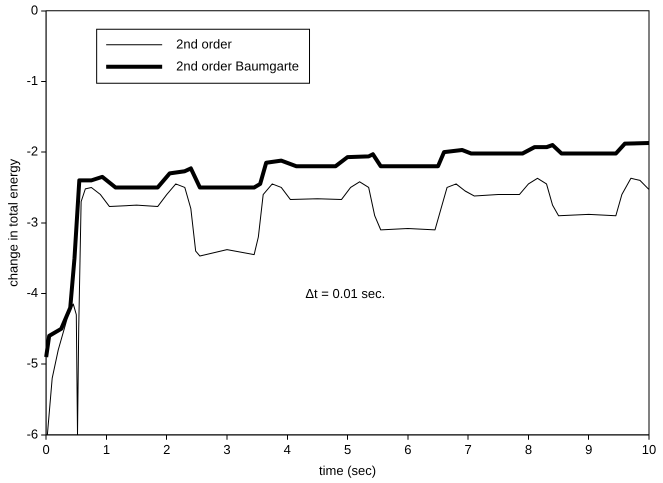  I want to click on x-tick-label: 1, so click(106, 450).